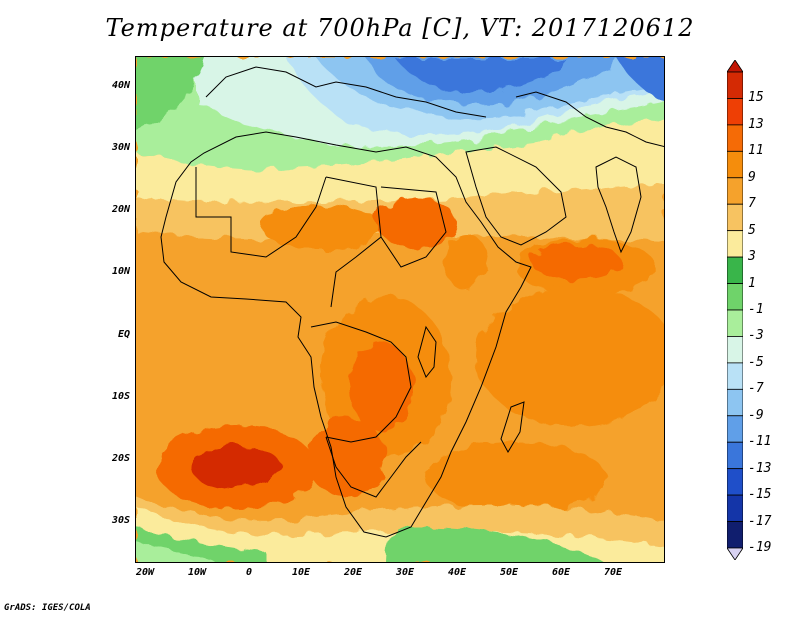 The image size is (800, 618). What do you see at coordinates (427, 351) in the screenshot?
I see `great-lakes-outline` at bounding box center [427, 351].